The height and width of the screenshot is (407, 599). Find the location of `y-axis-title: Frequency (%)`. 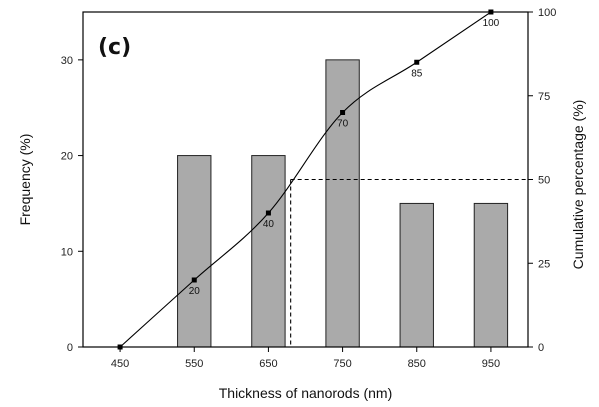

y-axis-title: Frequency (%) is located at coordinates (25, 180).